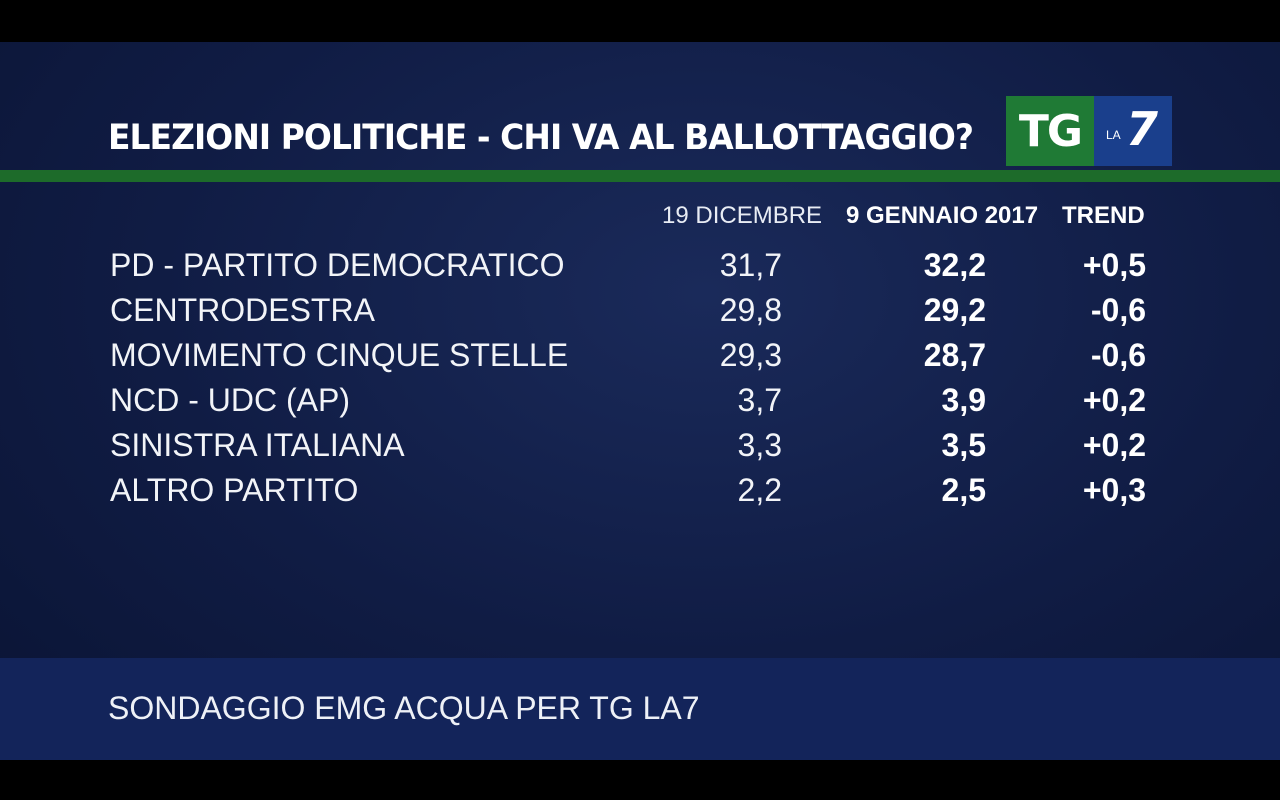 This screenshot has height=800, width=1280. Describe the element at coordinates (954, 265) in the screenshot. I see `value-9-gennaio: 32,2` at that location.